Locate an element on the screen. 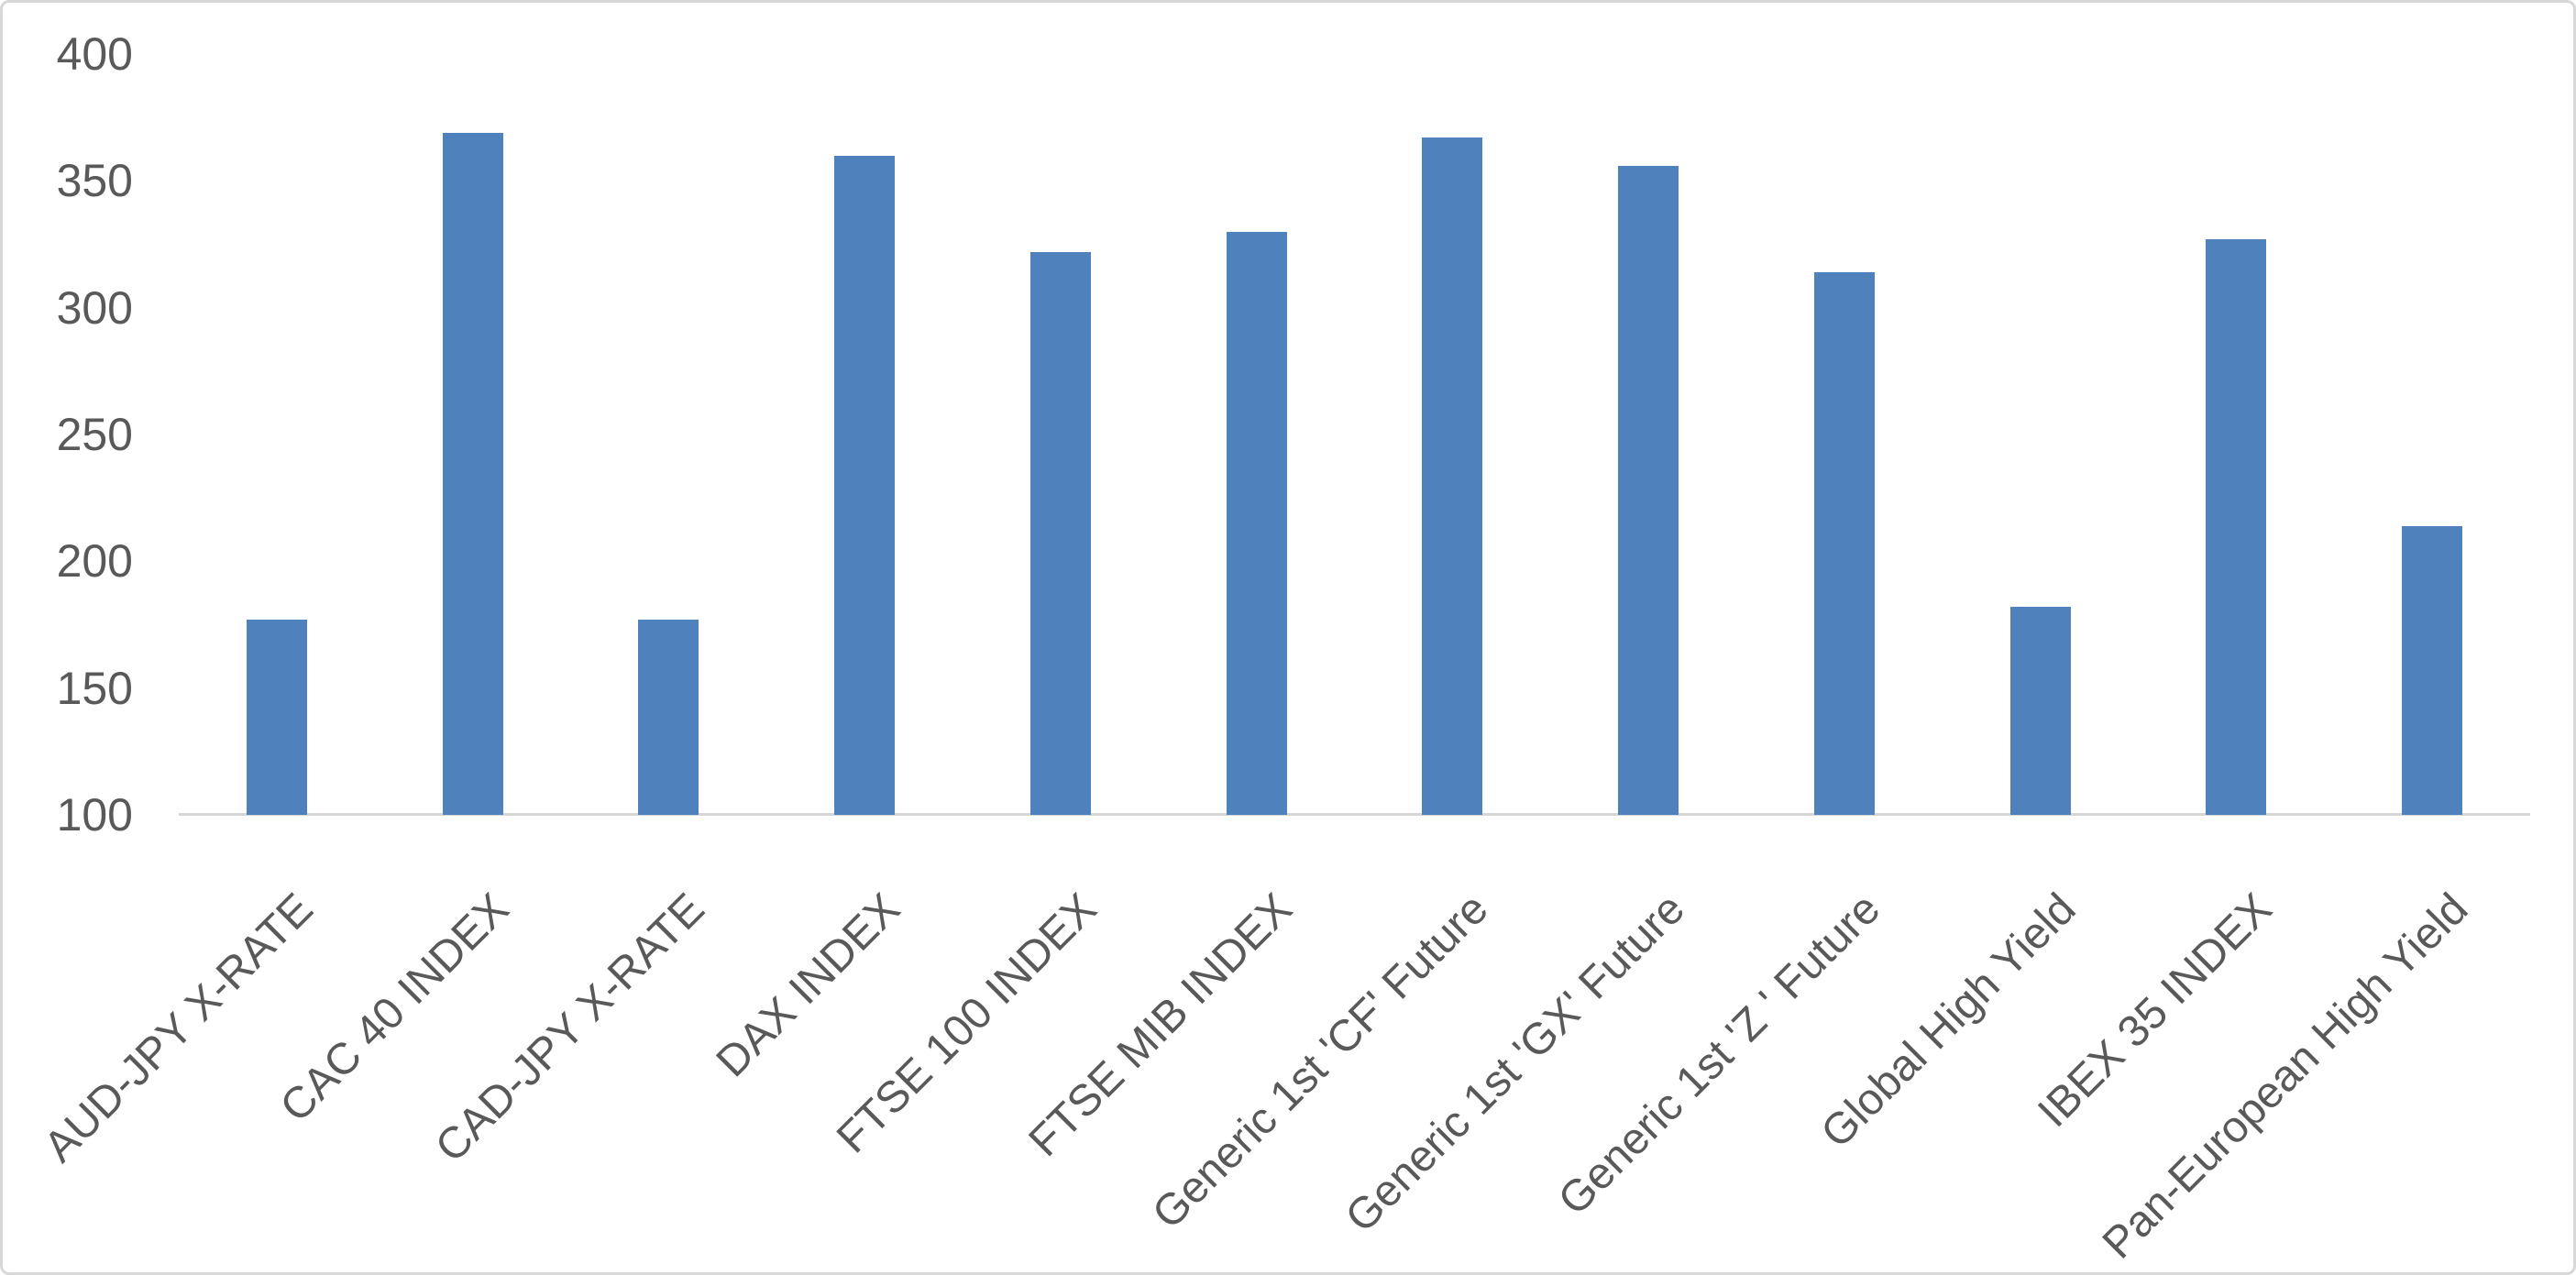  y-axis-tick-label: 350 is located at coordinates (95, 181).